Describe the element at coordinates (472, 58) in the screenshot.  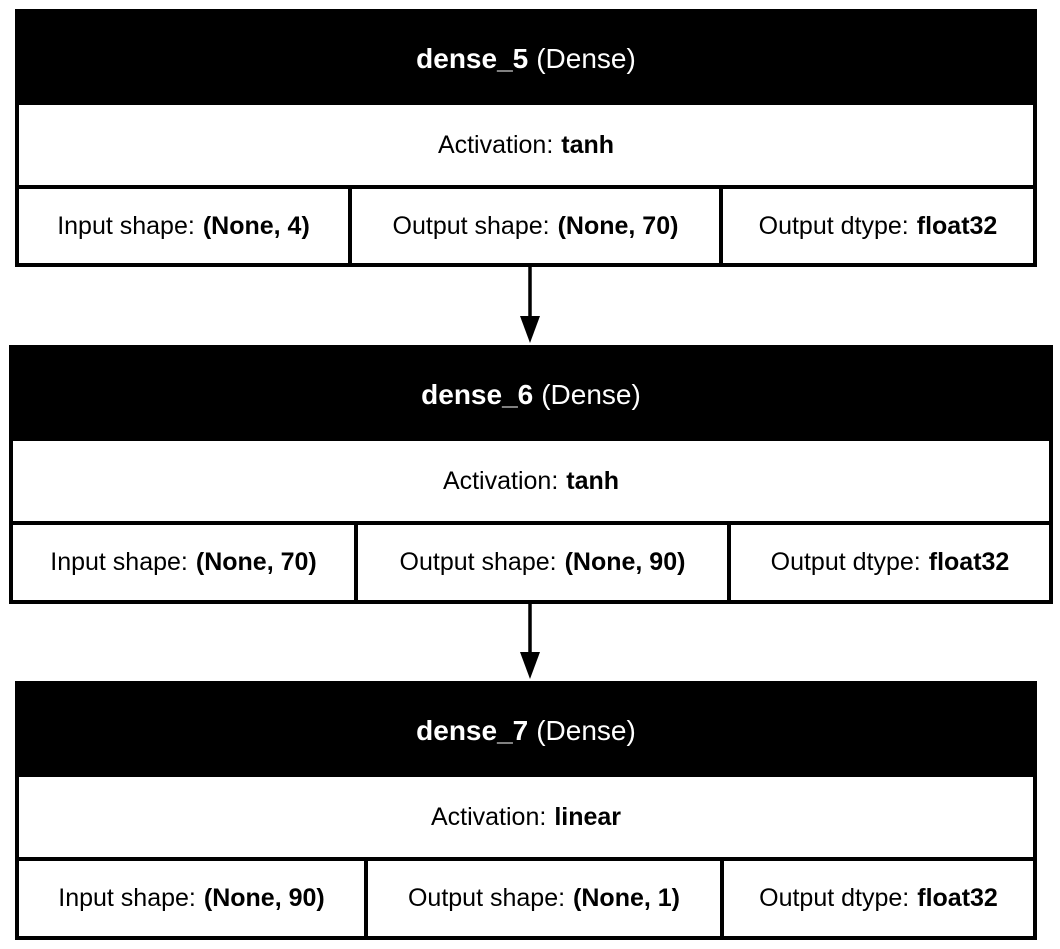
I see `layer-name: dense_5` at that location.